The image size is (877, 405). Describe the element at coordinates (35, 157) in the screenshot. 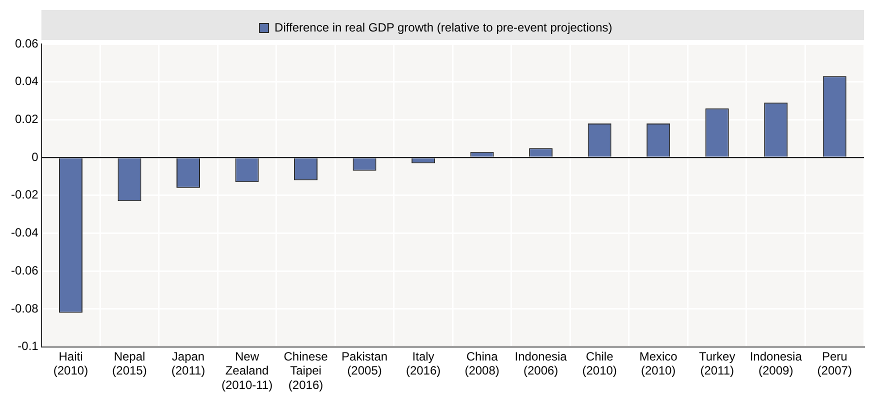

I see `y-tick-label: 0` at that location.